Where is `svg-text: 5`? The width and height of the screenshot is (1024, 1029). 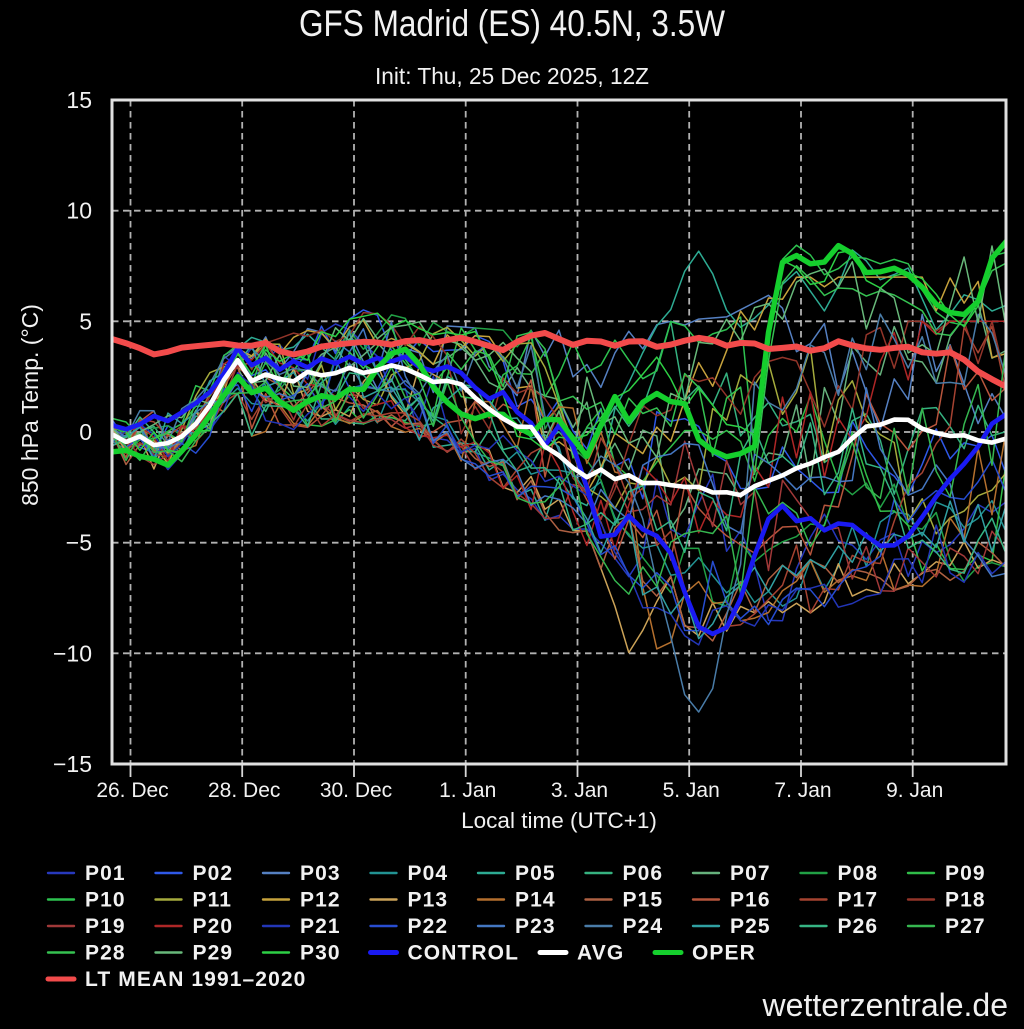 svg-text: 5 is located at coordinates (85, 321).